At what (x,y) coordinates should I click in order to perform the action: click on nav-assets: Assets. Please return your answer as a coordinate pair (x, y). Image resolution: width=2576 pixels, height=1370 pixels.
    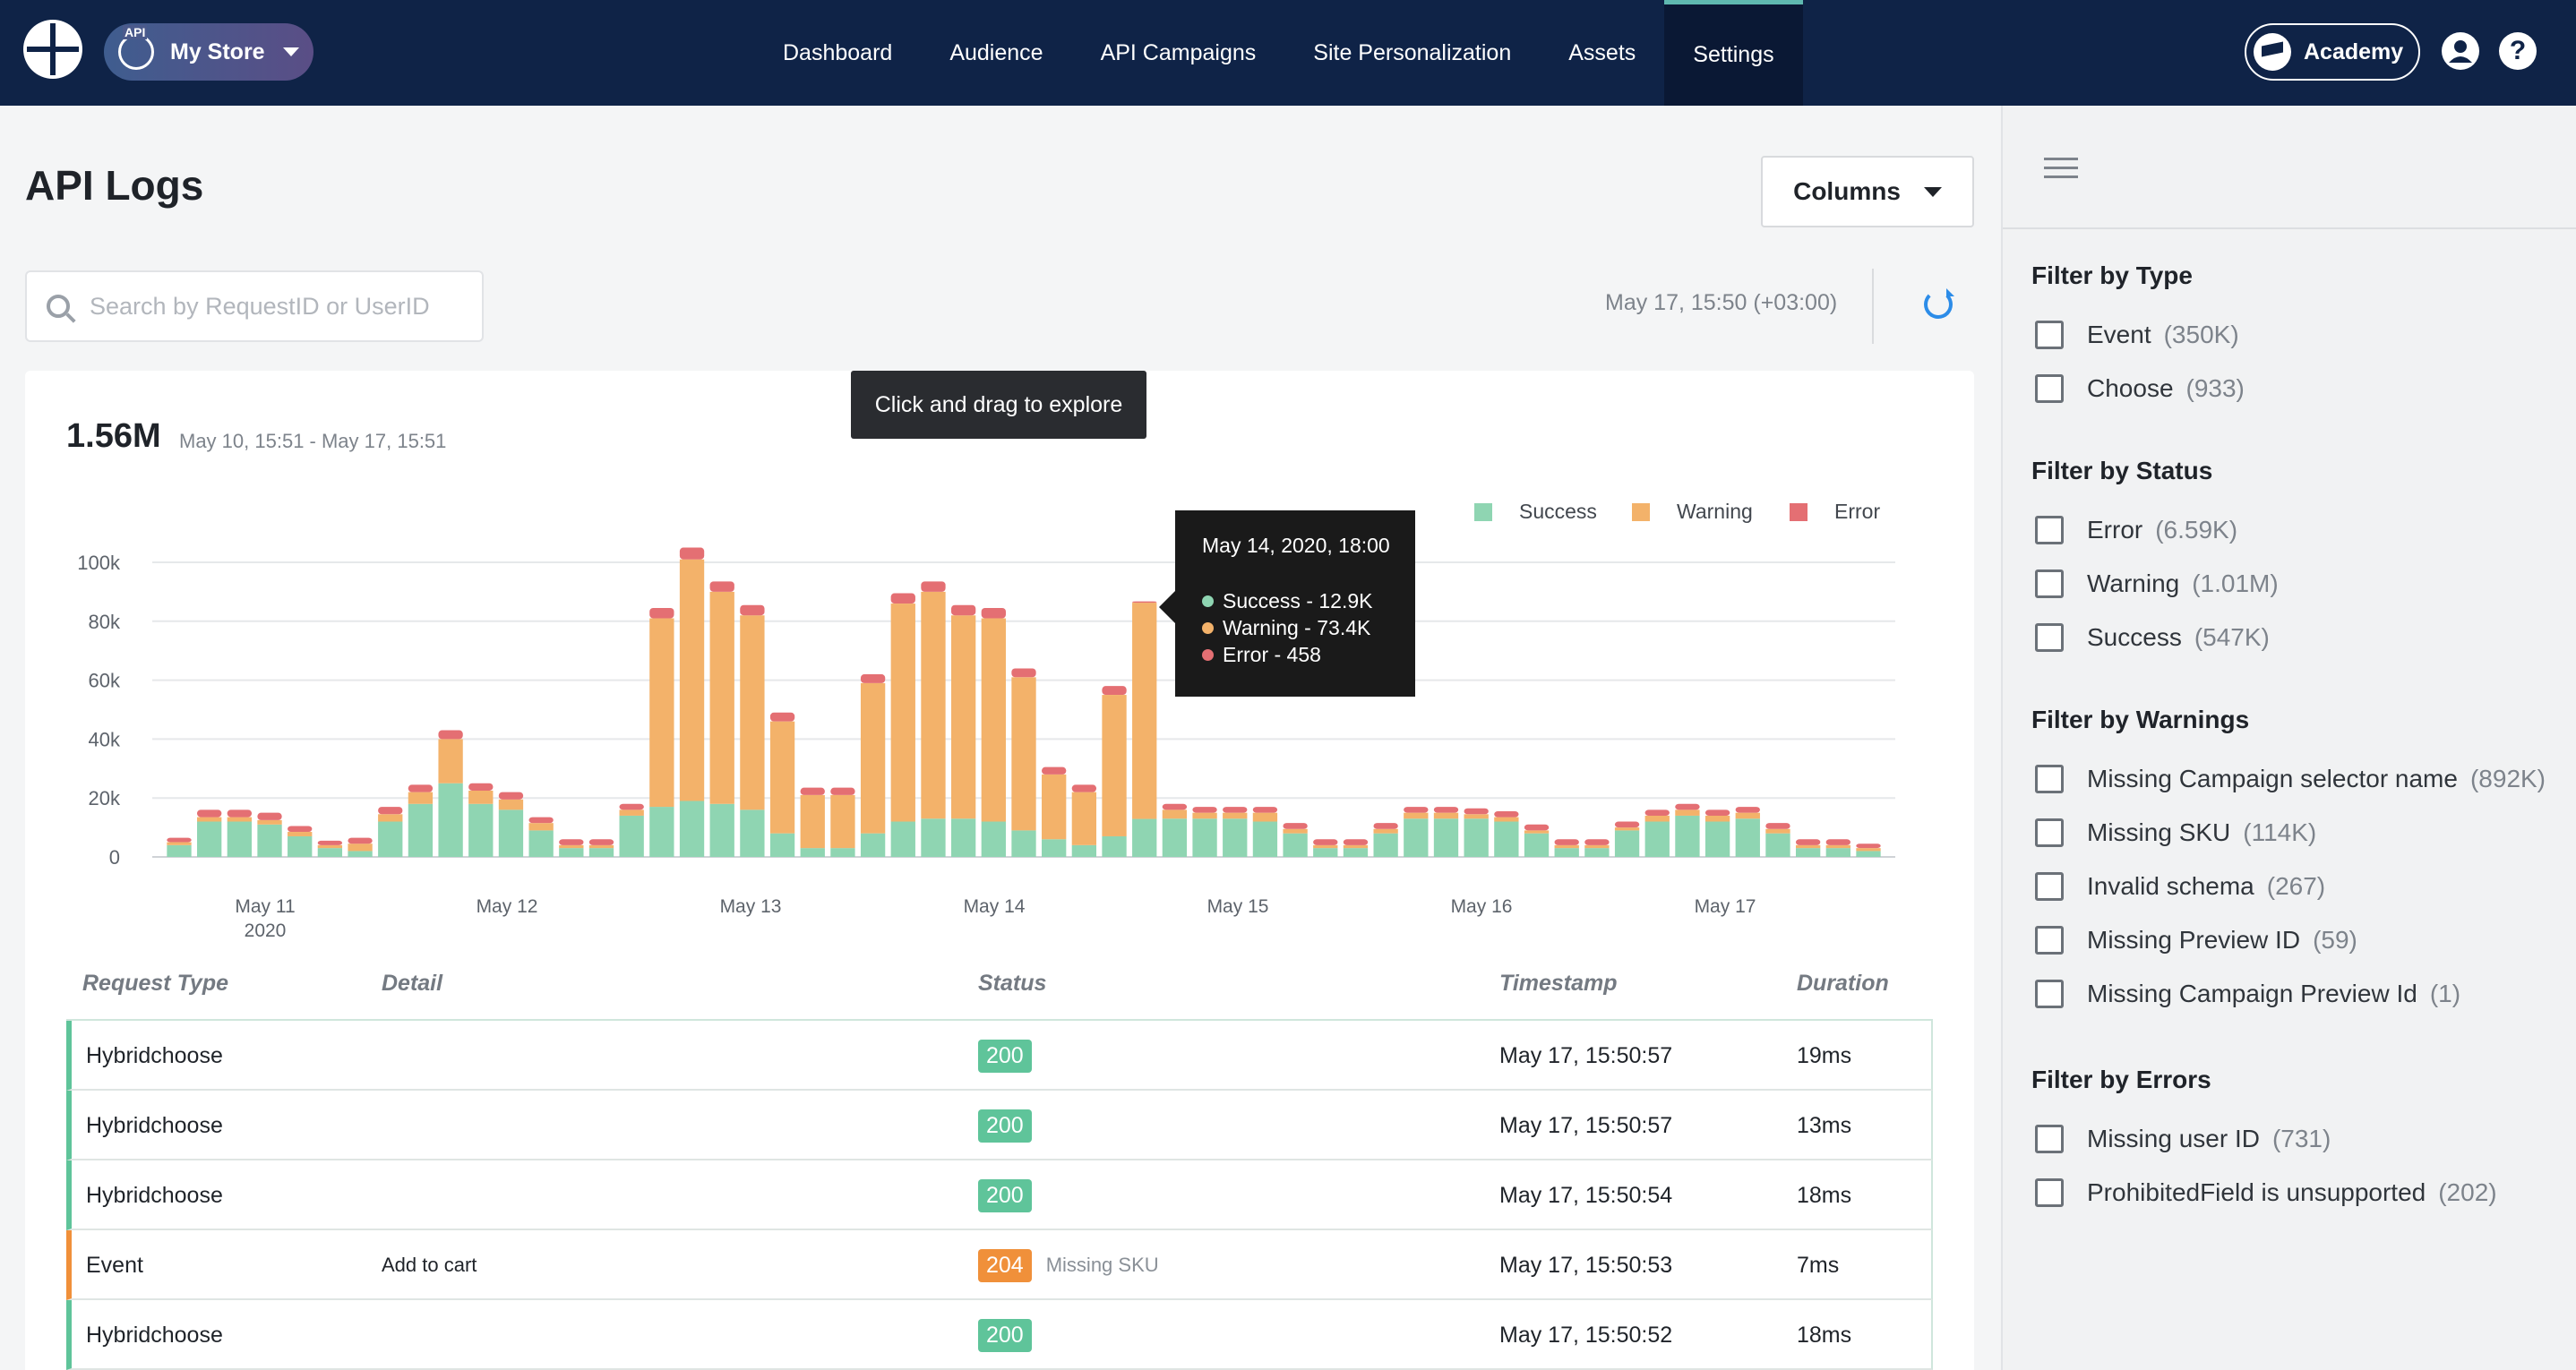
    Looking at the image, I should click on (1602, 52).